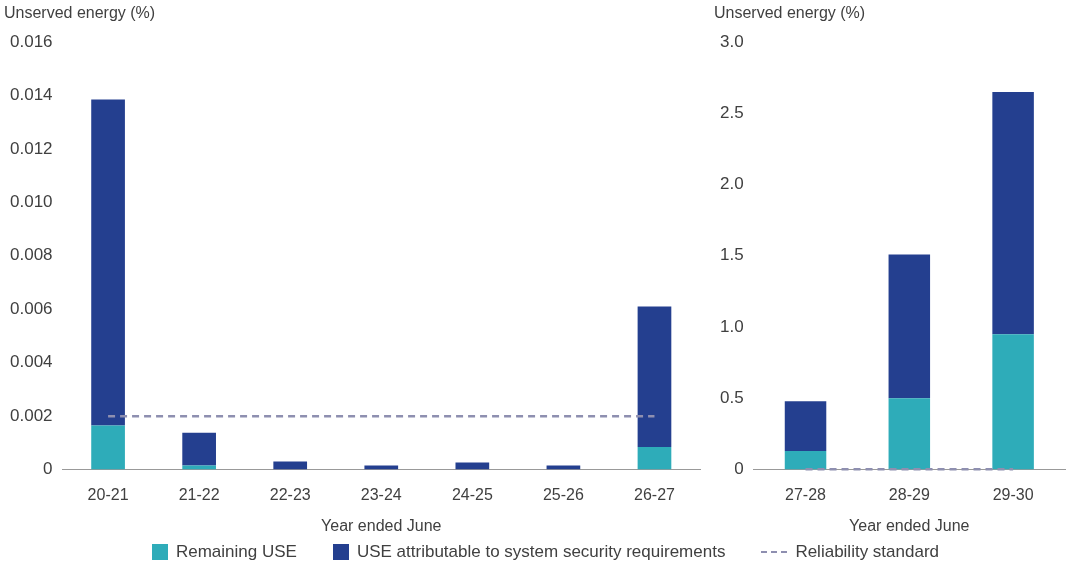 Image resolution: width=1091 pixels, height=573 pixels. I want to click on x-tick-label: 23-24, so click(381, 494).